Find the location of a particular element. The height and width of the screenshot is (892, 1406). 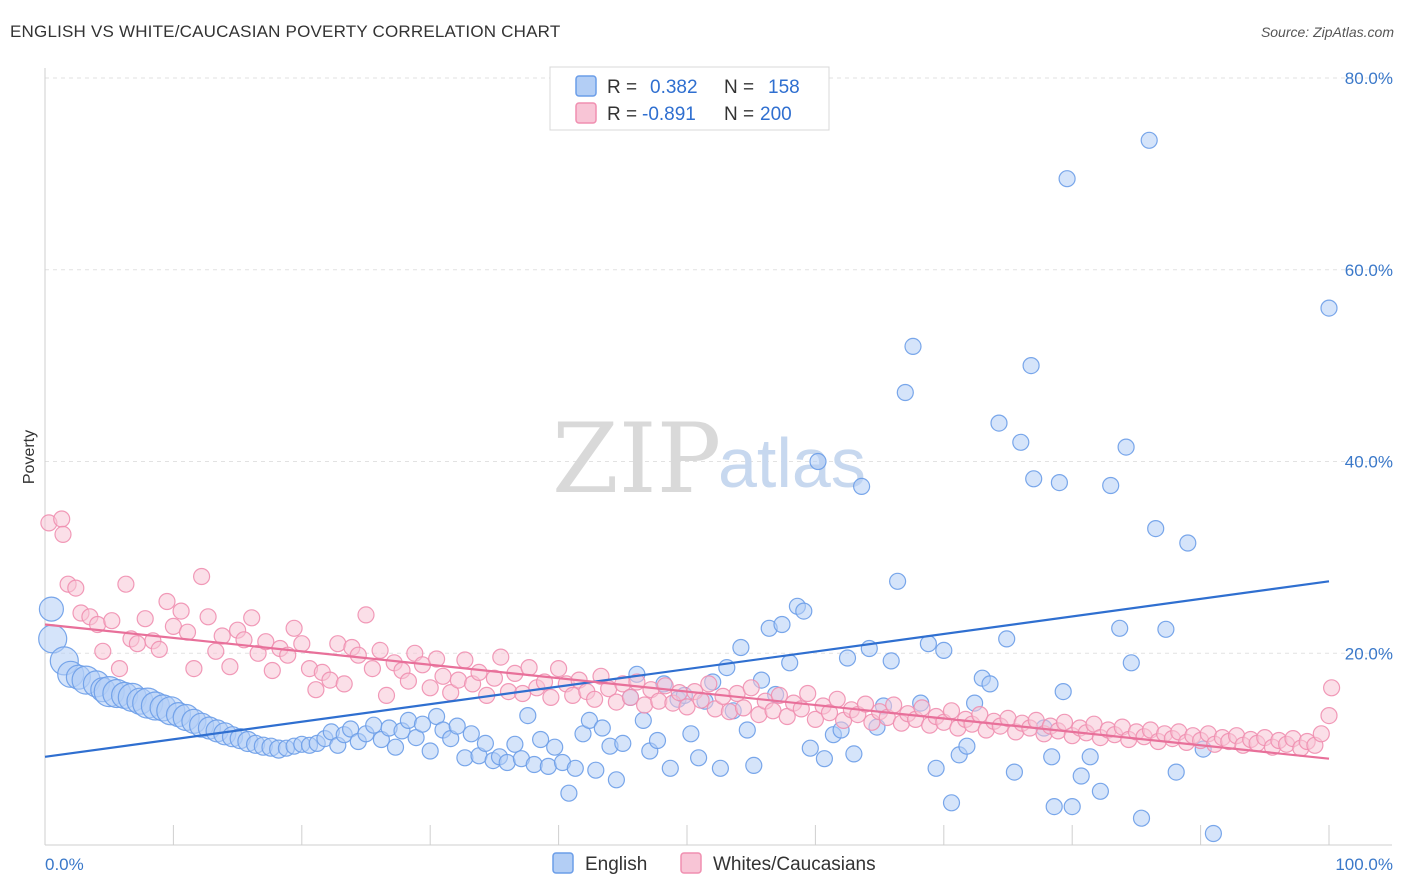

series-legend-swatch-english is located at coordinates (563, 863).